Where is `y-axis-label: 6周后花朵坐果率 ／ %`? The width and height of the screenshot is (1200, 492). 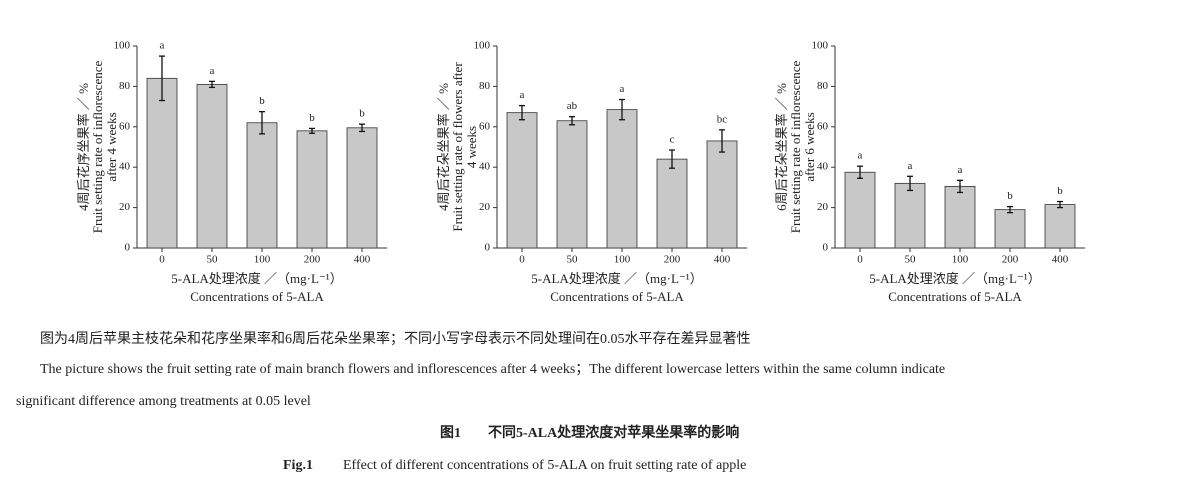 y-axis-label: 6周后花朵坐果率 ／ % is located at coordinates (781, 147).